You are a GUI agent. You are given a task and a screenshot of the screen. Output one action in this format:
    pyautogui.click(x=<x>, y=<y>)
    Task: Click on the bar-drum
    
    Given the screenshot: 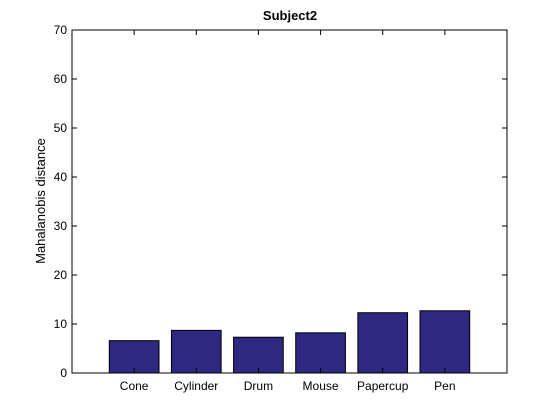 What is the action you would take?
    pyautogui.click(x=258, y=355)
    